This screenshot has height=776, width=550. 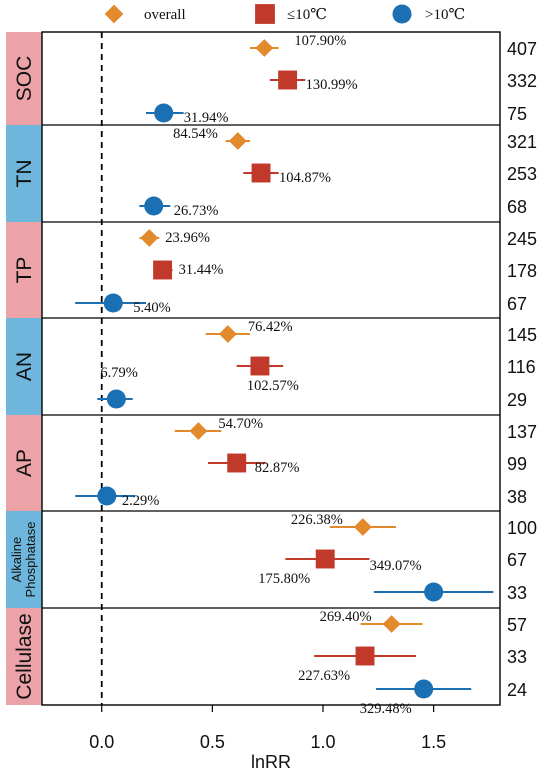 What do you see at coordinates (390, 174) in the screenshot?
I see `data-row-2-2: 104.87% 253` at bounding box center [390, 174].